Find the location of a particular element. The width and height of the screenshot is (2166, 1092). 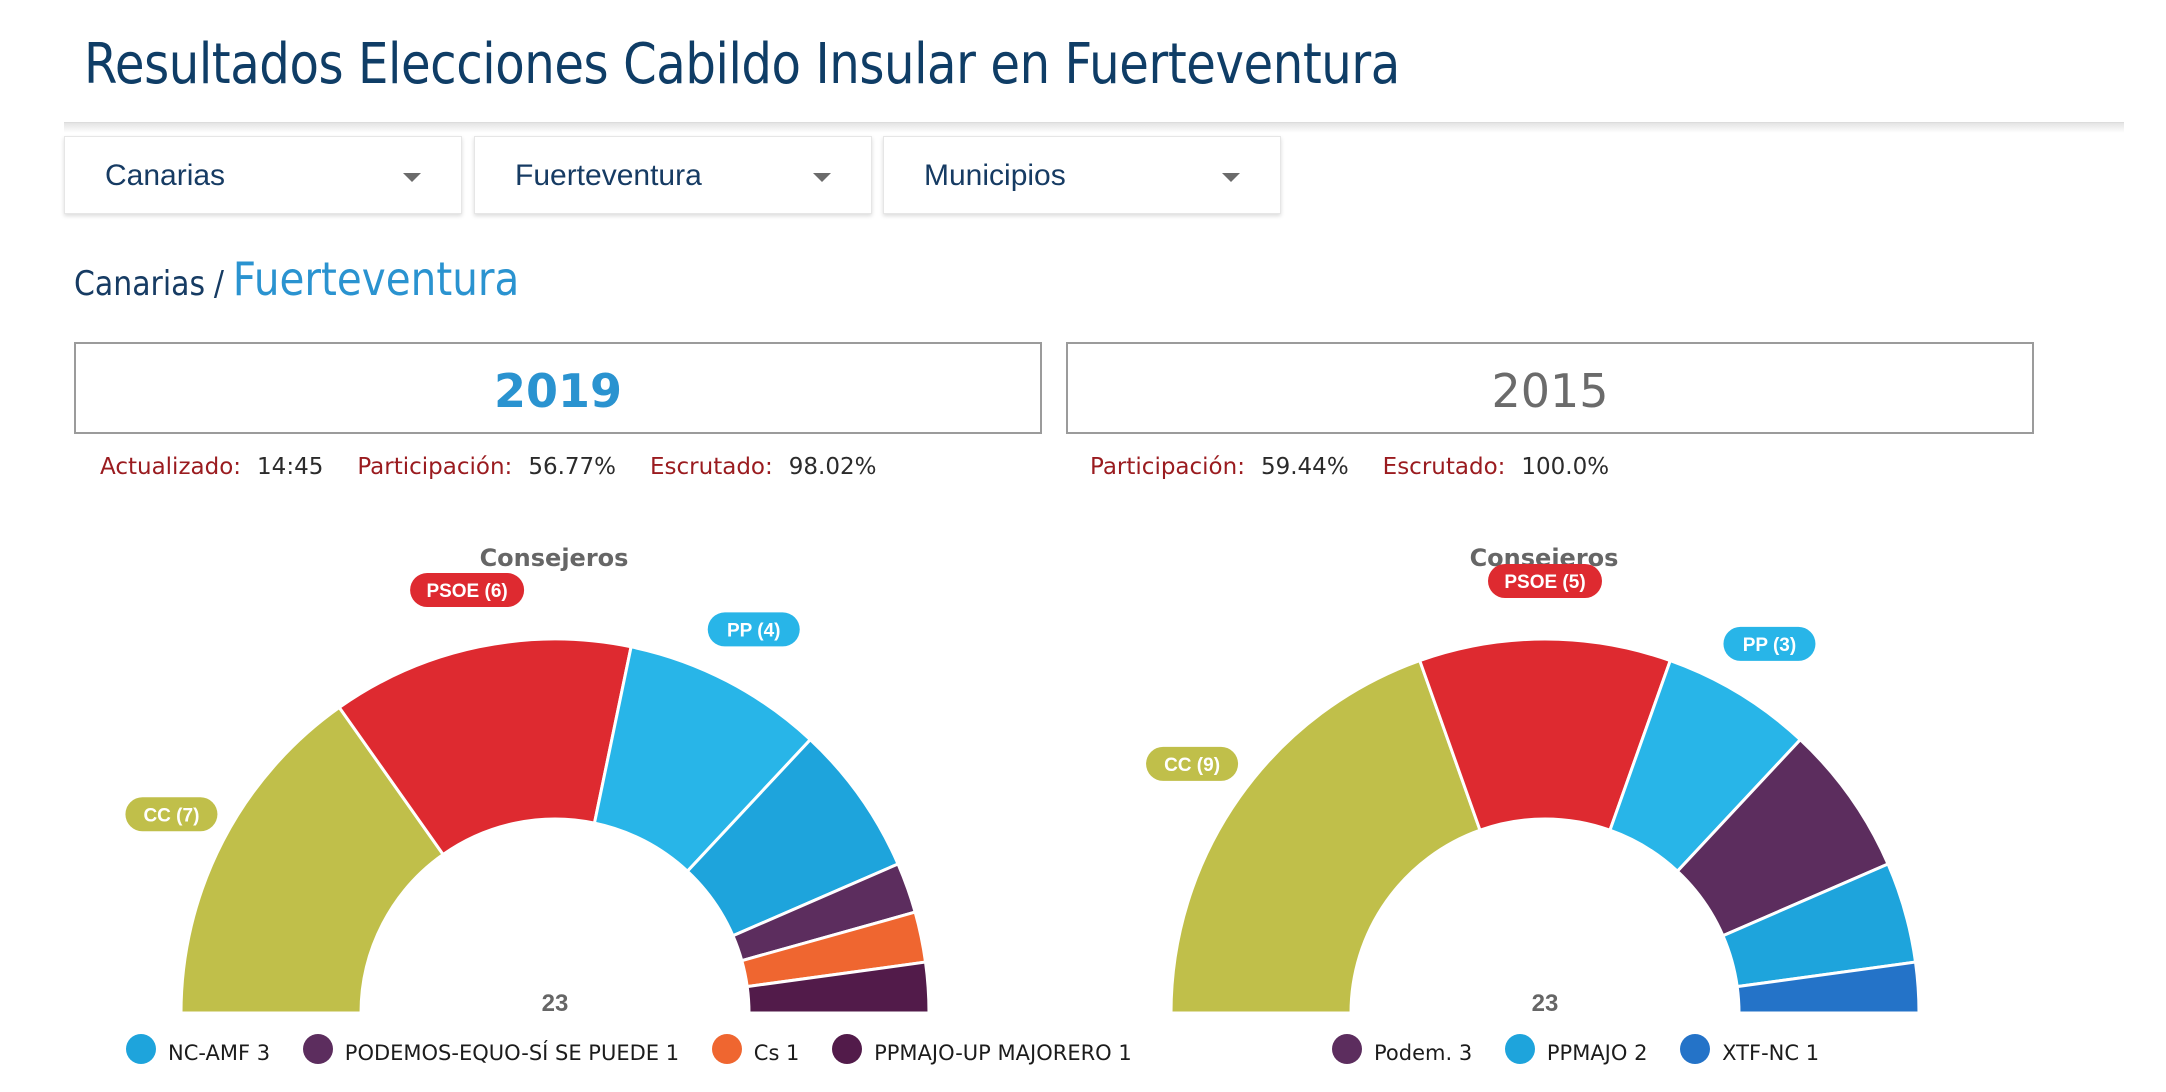

stat-value: 56.77% is located at coordinates (572, 467).